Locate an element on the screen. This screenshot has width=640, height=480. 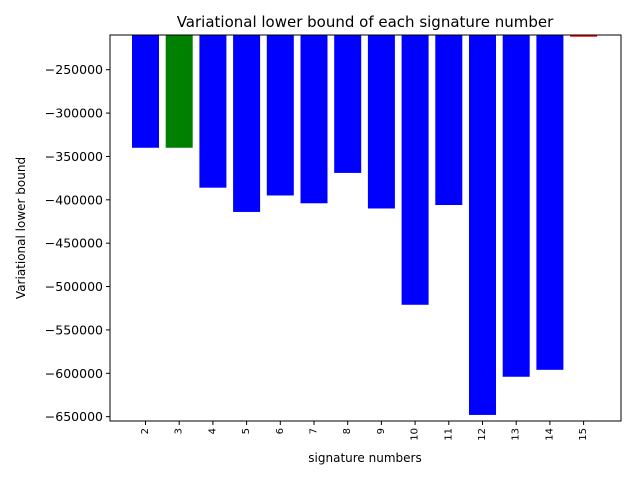
y-tick-label: −500000 is located at coordinates (74, 286).